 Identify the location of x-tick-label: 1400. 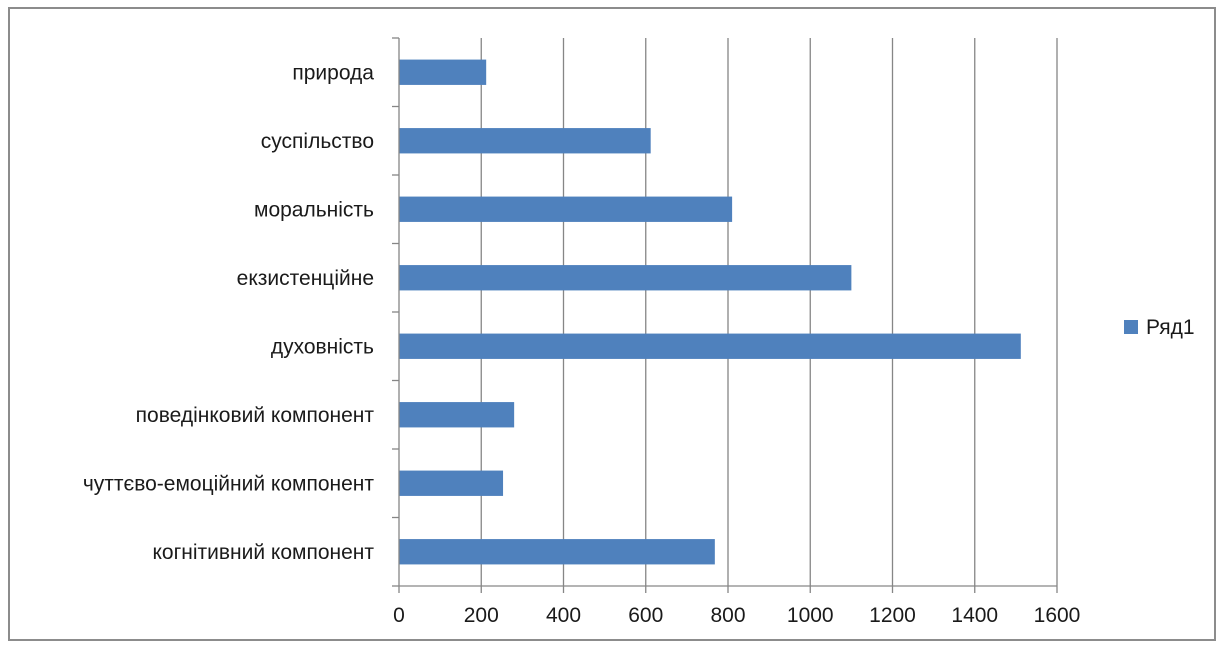
(974, 615).